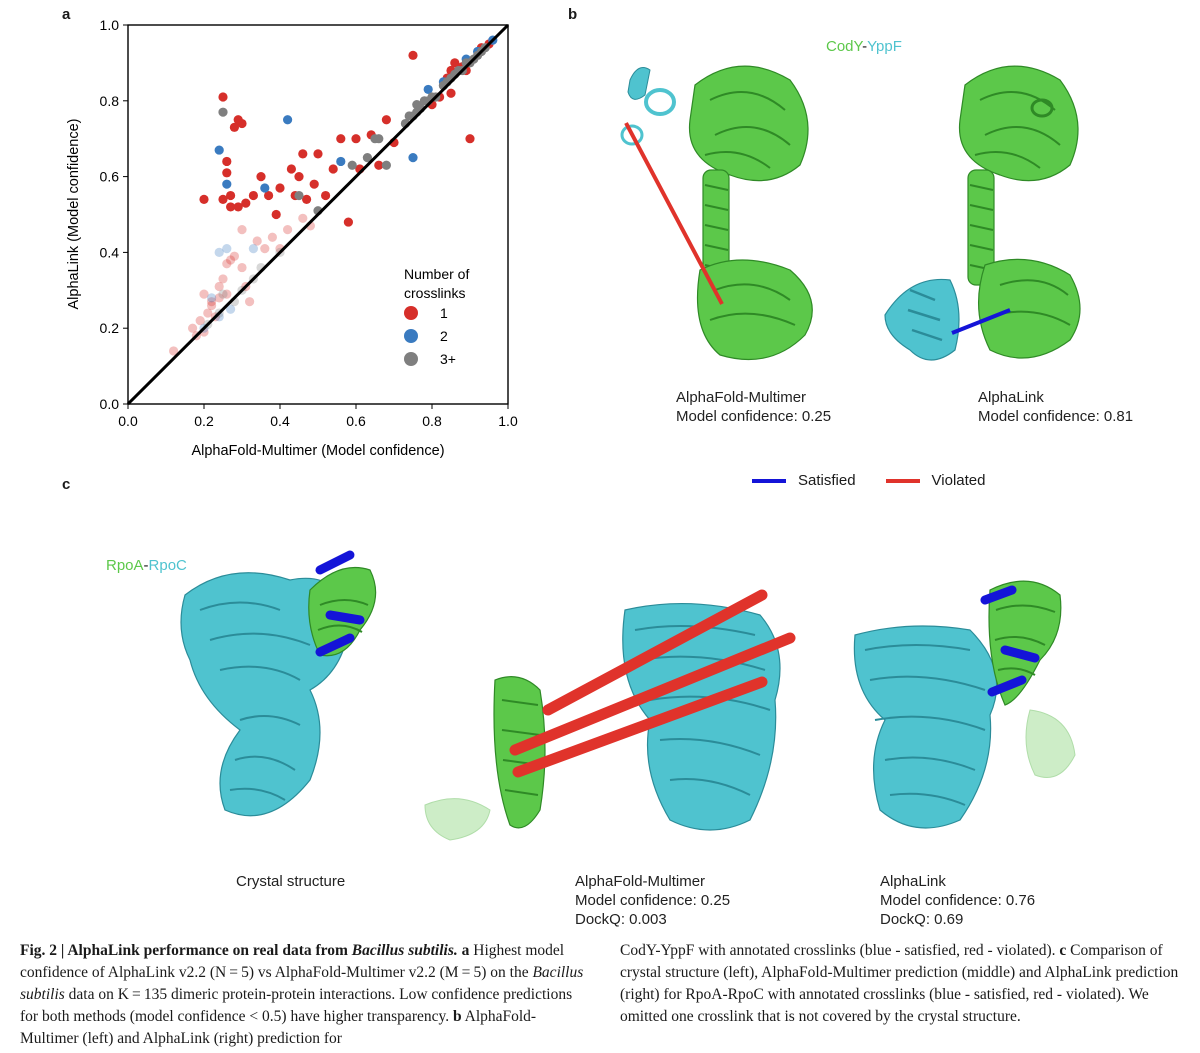 Image resolution: width=1200 pixels, height=1053 pixels. Describe the element at coordinates (204, 421) in the screenshot. I see `x-tick-label: 0.2` at that location.